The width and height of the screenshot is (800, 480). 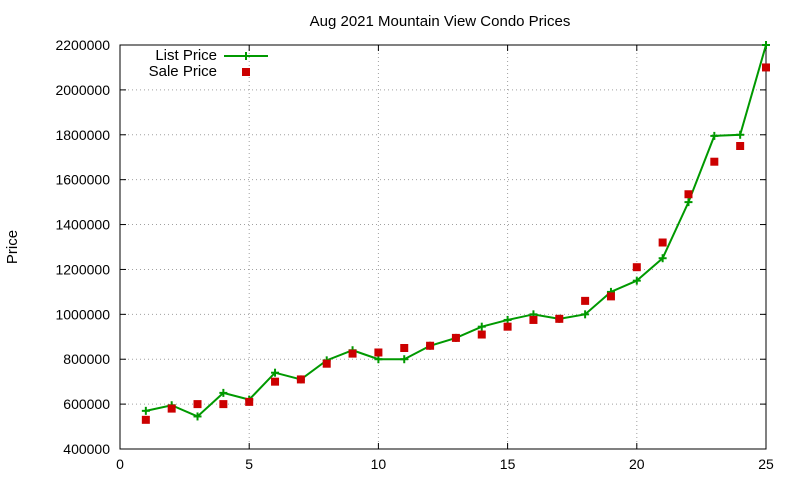 I want to click on legend-marker-list-price, so click(x=246, y=56).